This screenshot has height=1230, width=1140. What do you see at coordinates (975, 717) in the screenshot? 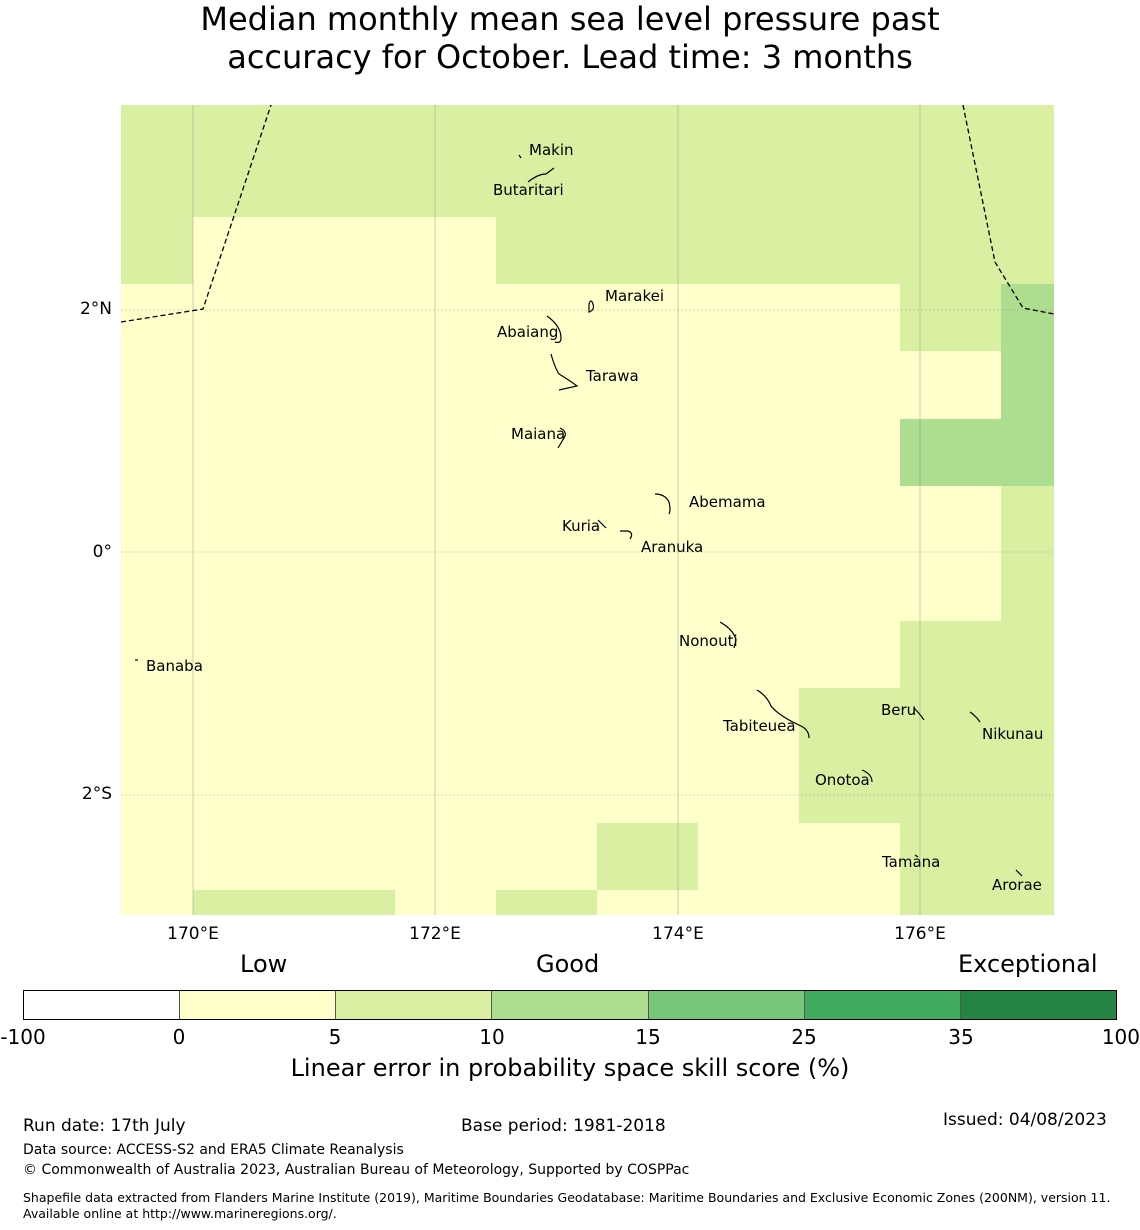
I see `nikunau-shape` at bounding box center [975, 717].